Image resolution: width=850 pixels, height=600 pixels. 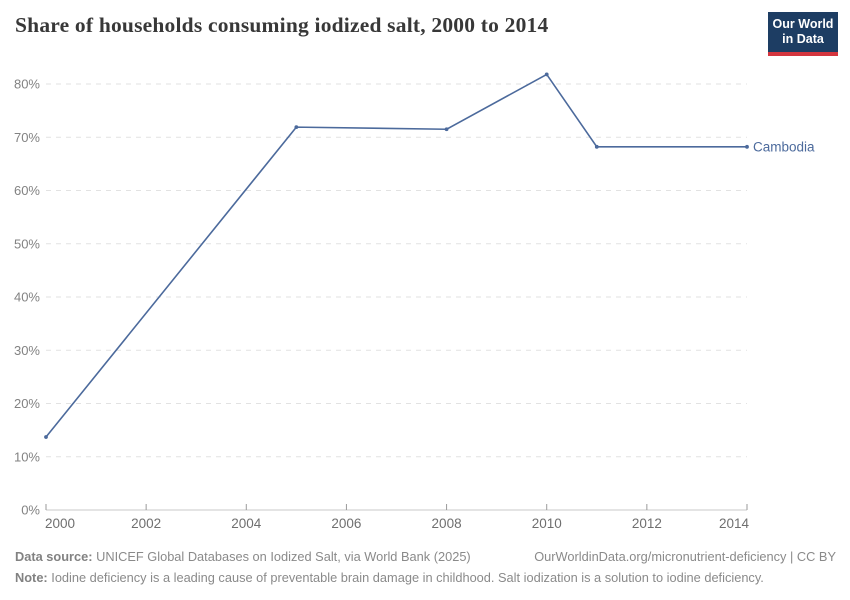 What do you see at coordinates (54, 556) in the screenshot?
I see `data-source-label: Data source:` at bounding box center [54, 556].